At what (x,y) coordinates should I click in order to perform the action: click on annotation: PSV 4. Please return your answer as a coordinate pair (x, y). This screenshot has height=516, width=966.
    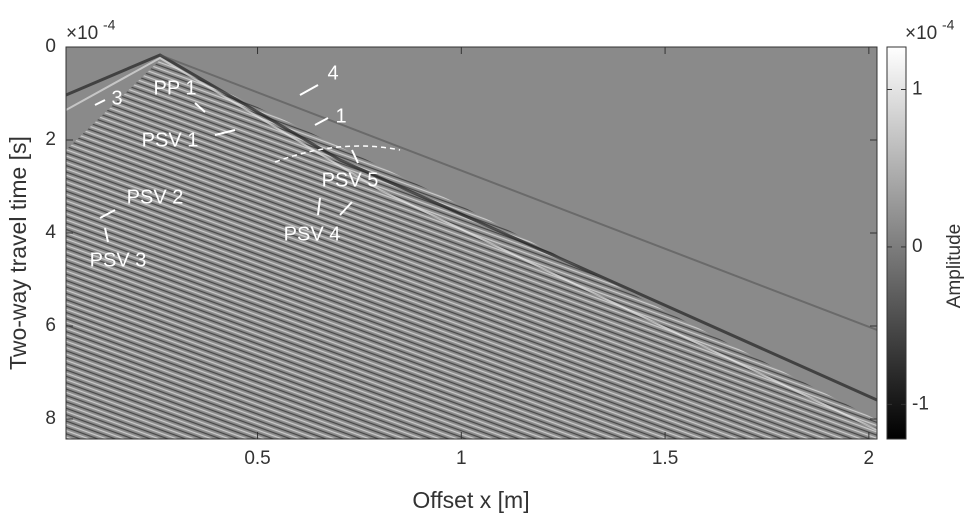
    Looking at the image, I should click on (312, 234).